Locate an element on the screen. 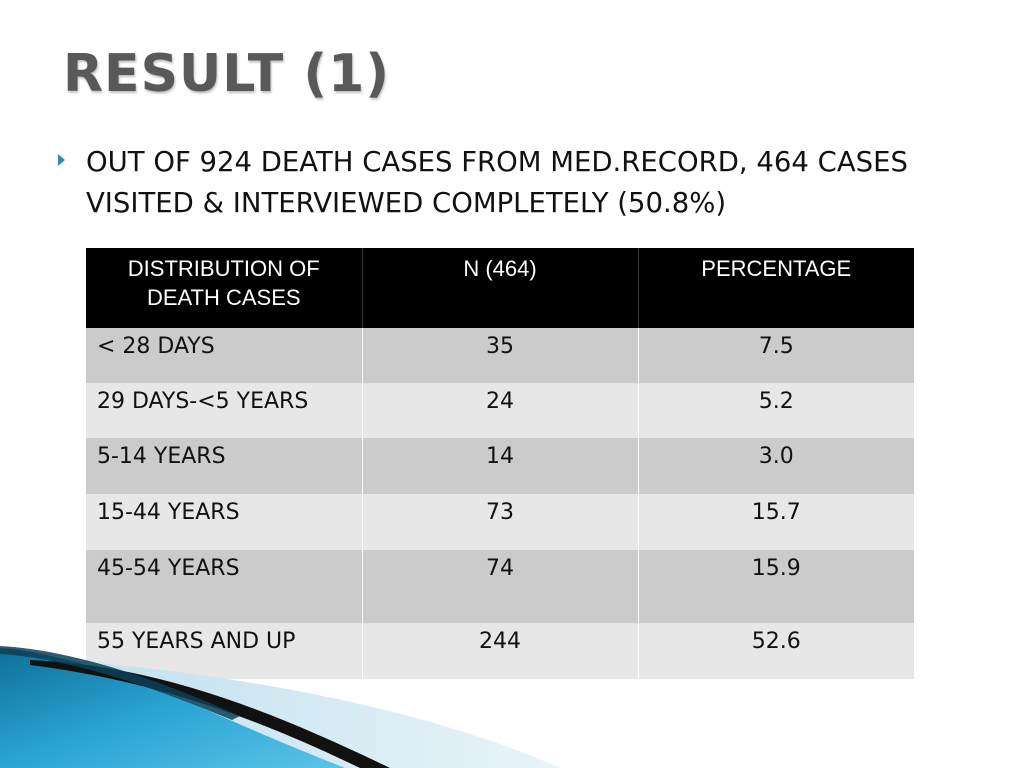 Image resolution: width=1024 pixels, height=768 pixels. row-percentage: 7.5 is located at coordinates (776, 355).